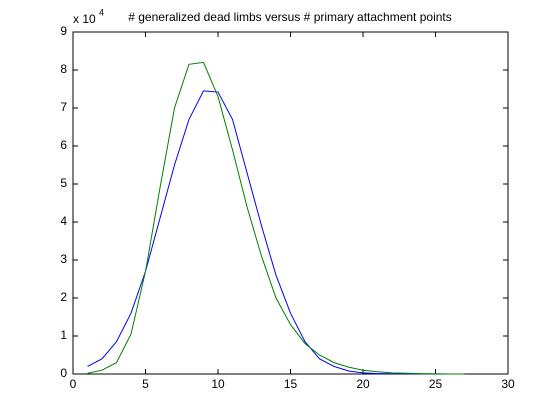 The image size is (560, 420). What do you see at coordinates (101, 12) in the screenshot?
I see `y-multiplier-exponent: 4` at bounding box center [101, 12].